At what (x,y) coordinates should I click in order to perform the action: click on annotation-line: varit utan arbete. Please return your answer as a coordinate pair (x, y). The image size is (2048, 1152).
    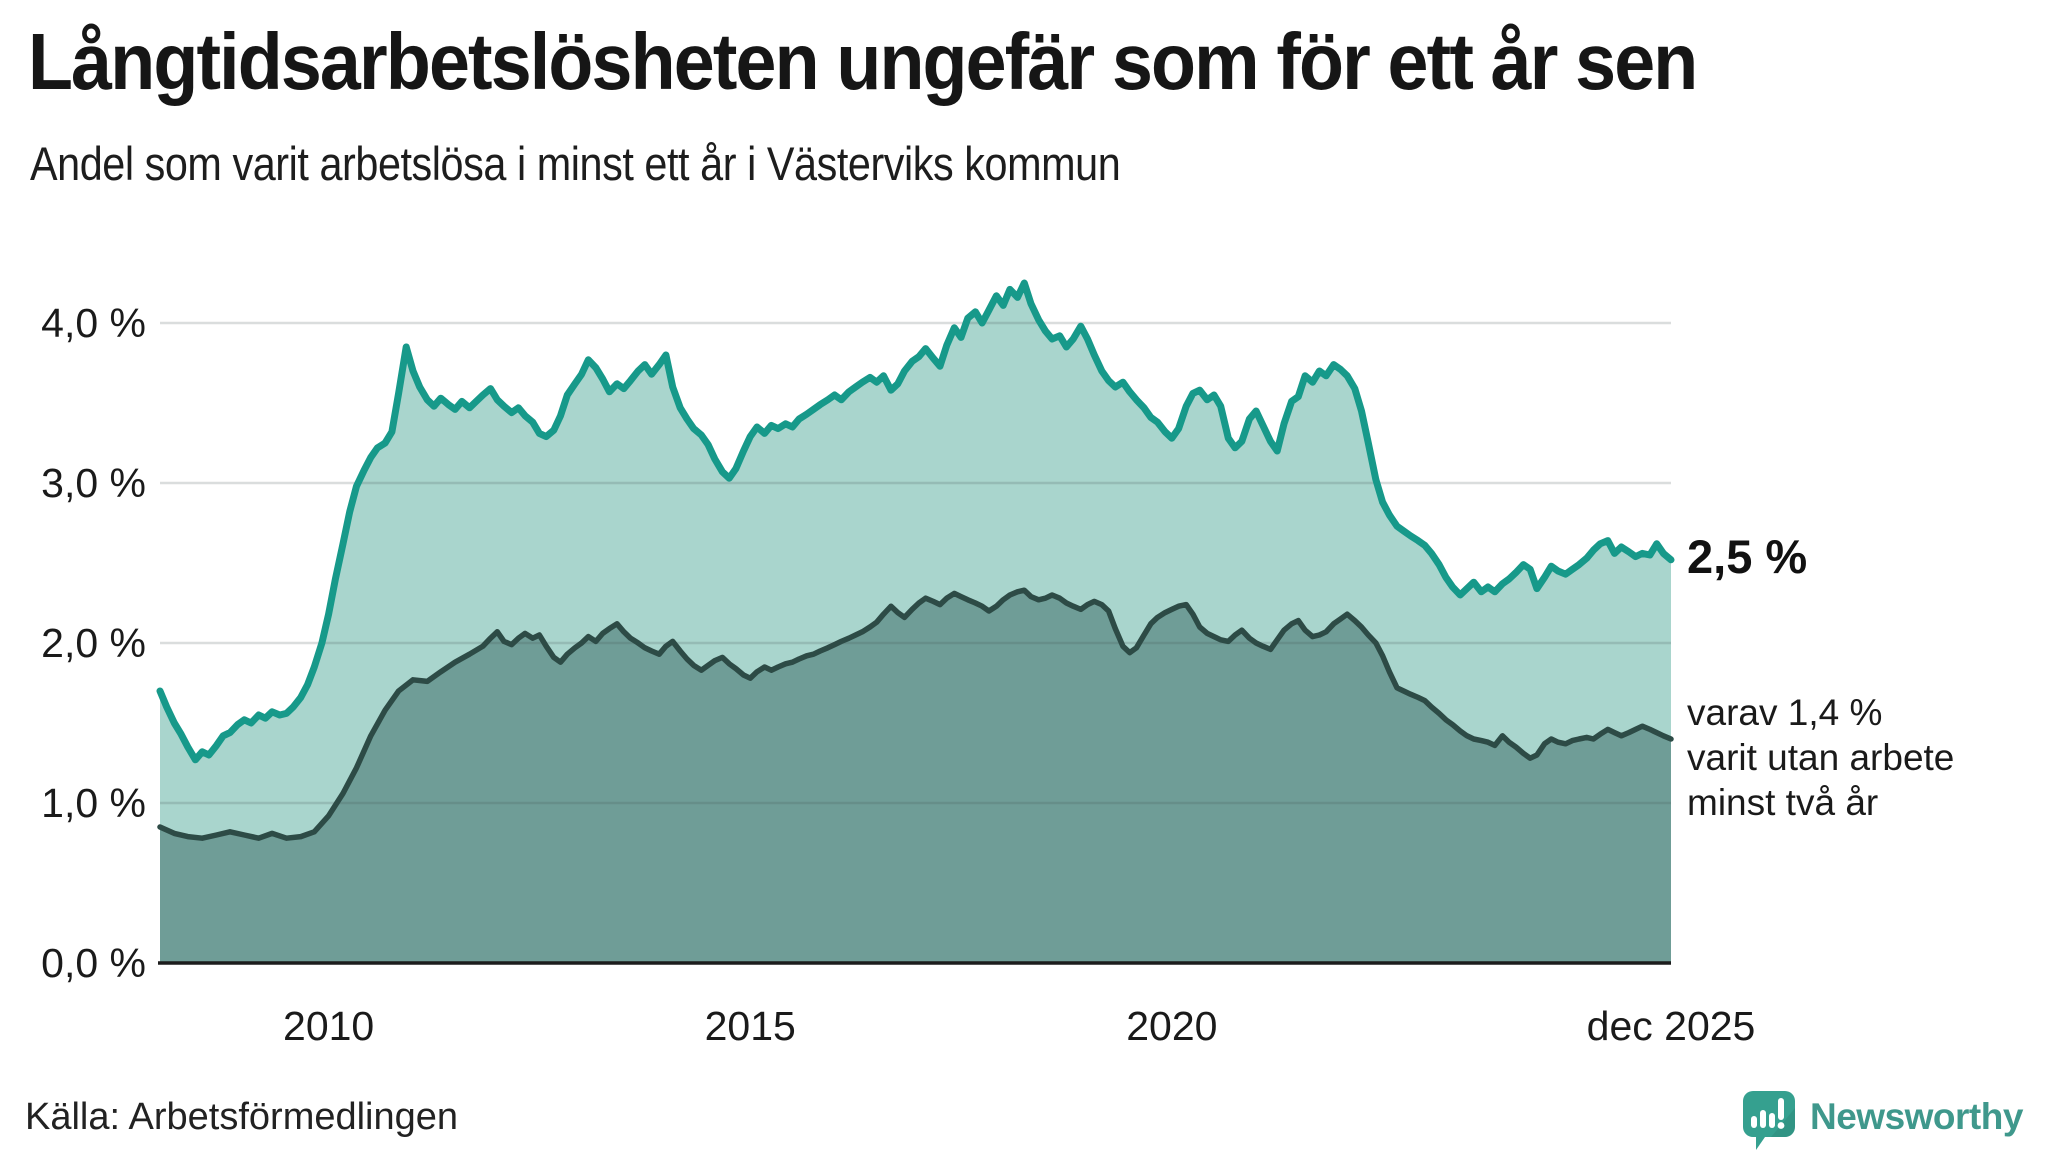
    Looking at the image, I should click on (1821, 757).